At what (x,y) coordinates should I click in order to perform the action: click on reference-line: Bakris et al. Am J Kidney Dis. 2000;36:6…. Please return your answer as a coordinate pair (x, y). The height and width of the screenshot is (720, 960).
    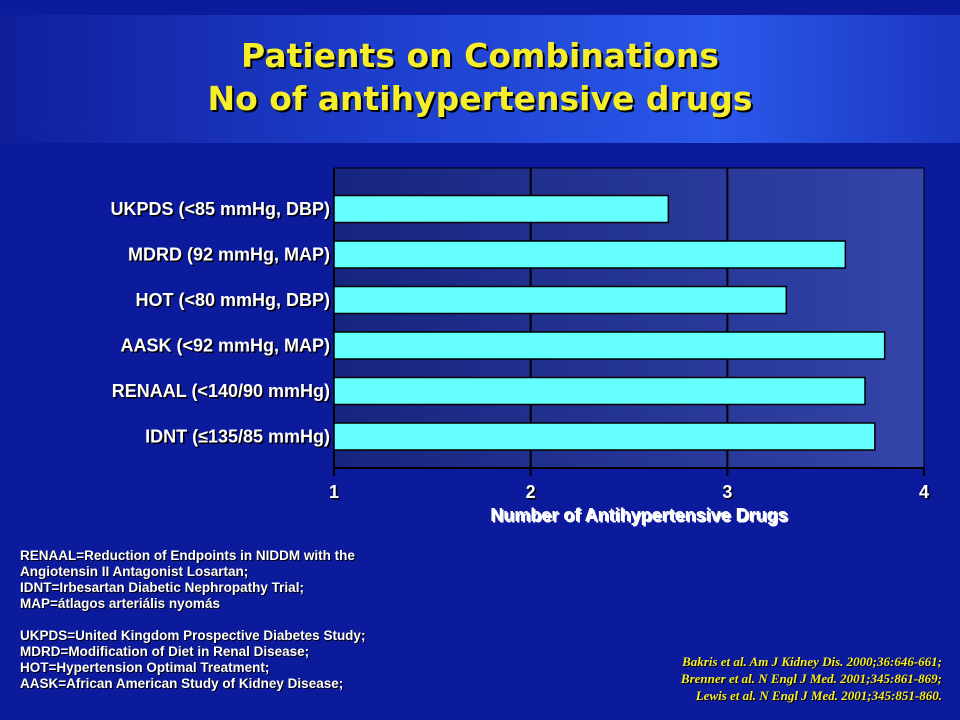
    Looking at the image, I should click on (812, 661).